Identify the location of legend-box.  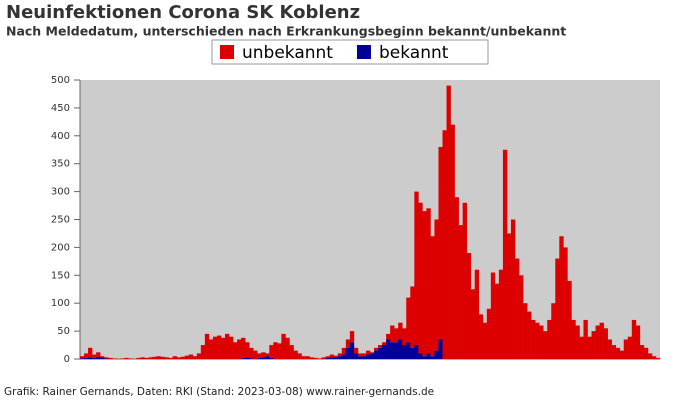
(350, 52).